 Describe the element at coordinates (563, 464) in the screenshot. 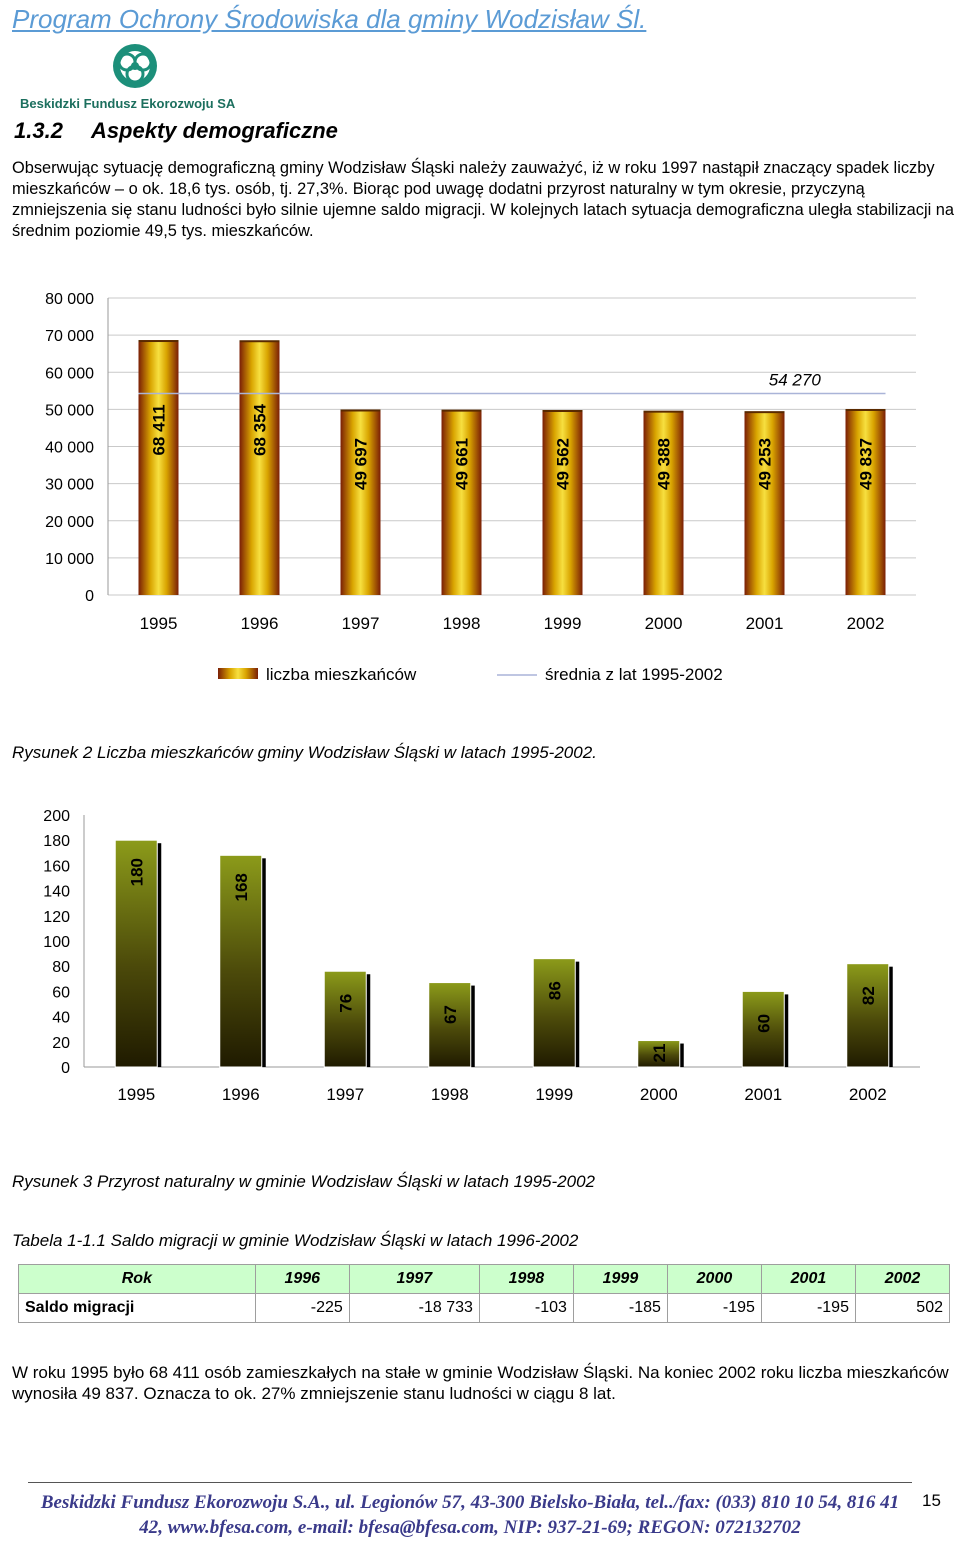

I see `bar-value-label: 49 562` at that location.